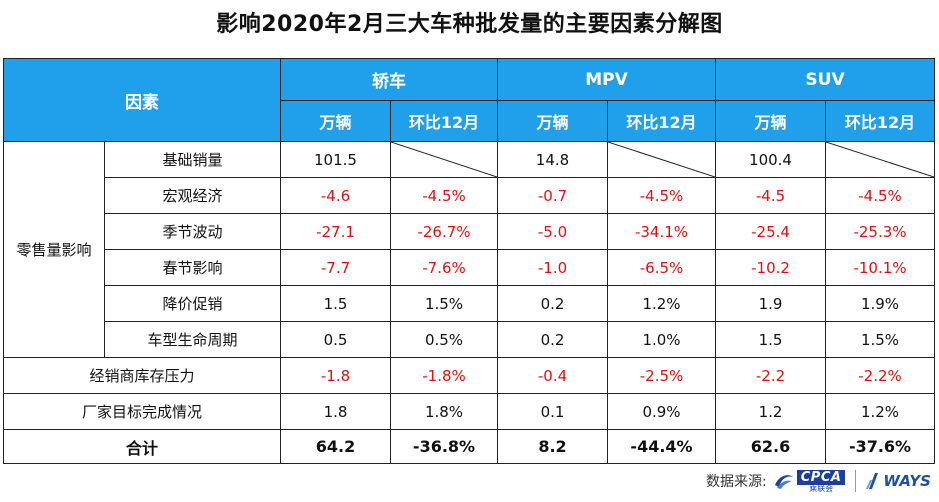 The width and height of the screenshot is (939, 502). What do you see at coordinates (552, 411) in the screenshot?
I see `table-cell: 0.1` at bounding box center [552, 411].